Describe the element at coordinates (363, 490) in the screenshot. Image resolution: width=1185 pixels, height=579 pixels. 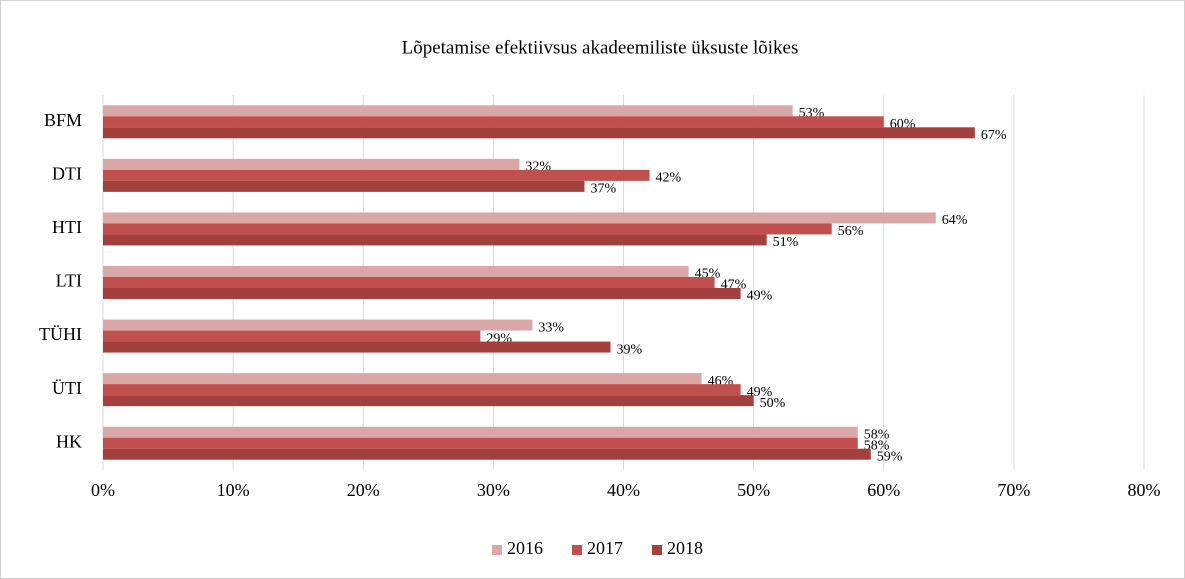
I see `x-tick-label: 20%` at that location.